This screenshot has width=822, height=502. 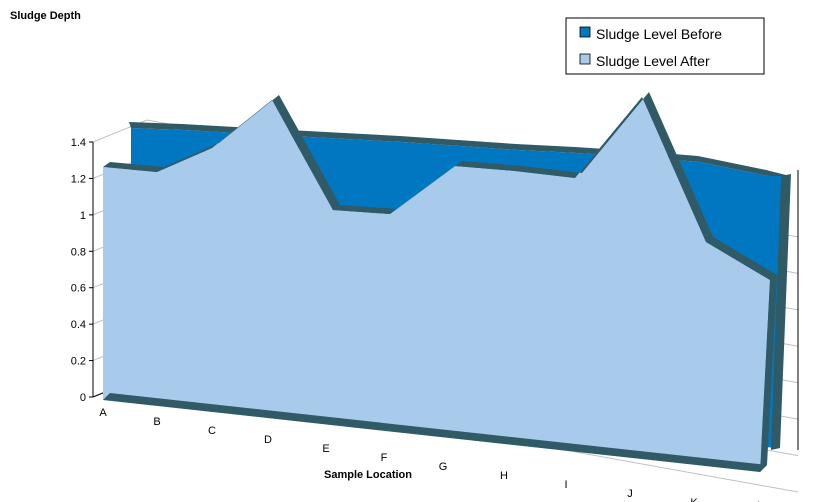 I want to click on x-tick-label: E, so click(x=325, y=449).